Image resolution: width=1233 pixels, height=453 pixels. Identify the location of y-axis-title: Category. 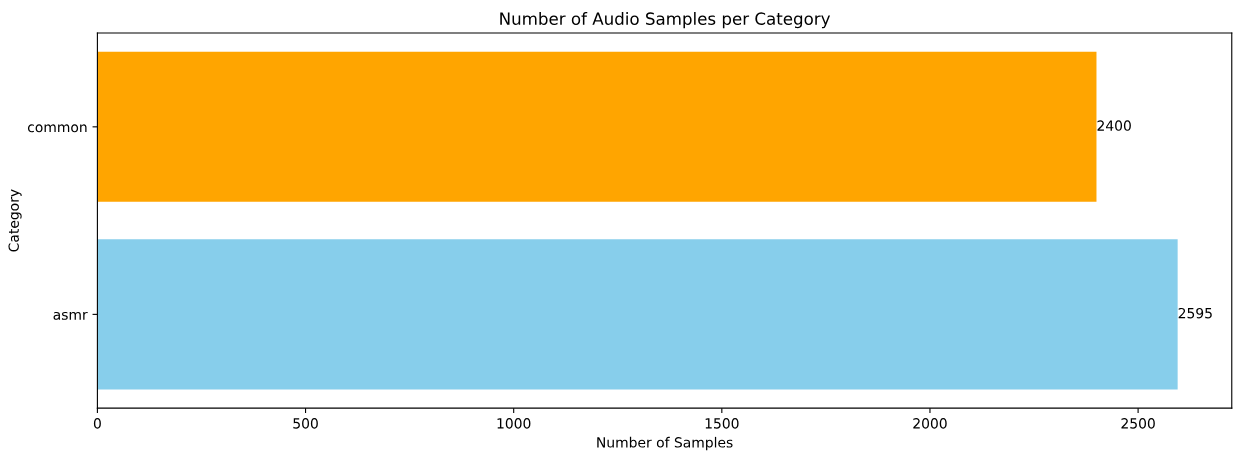
(15, 220).